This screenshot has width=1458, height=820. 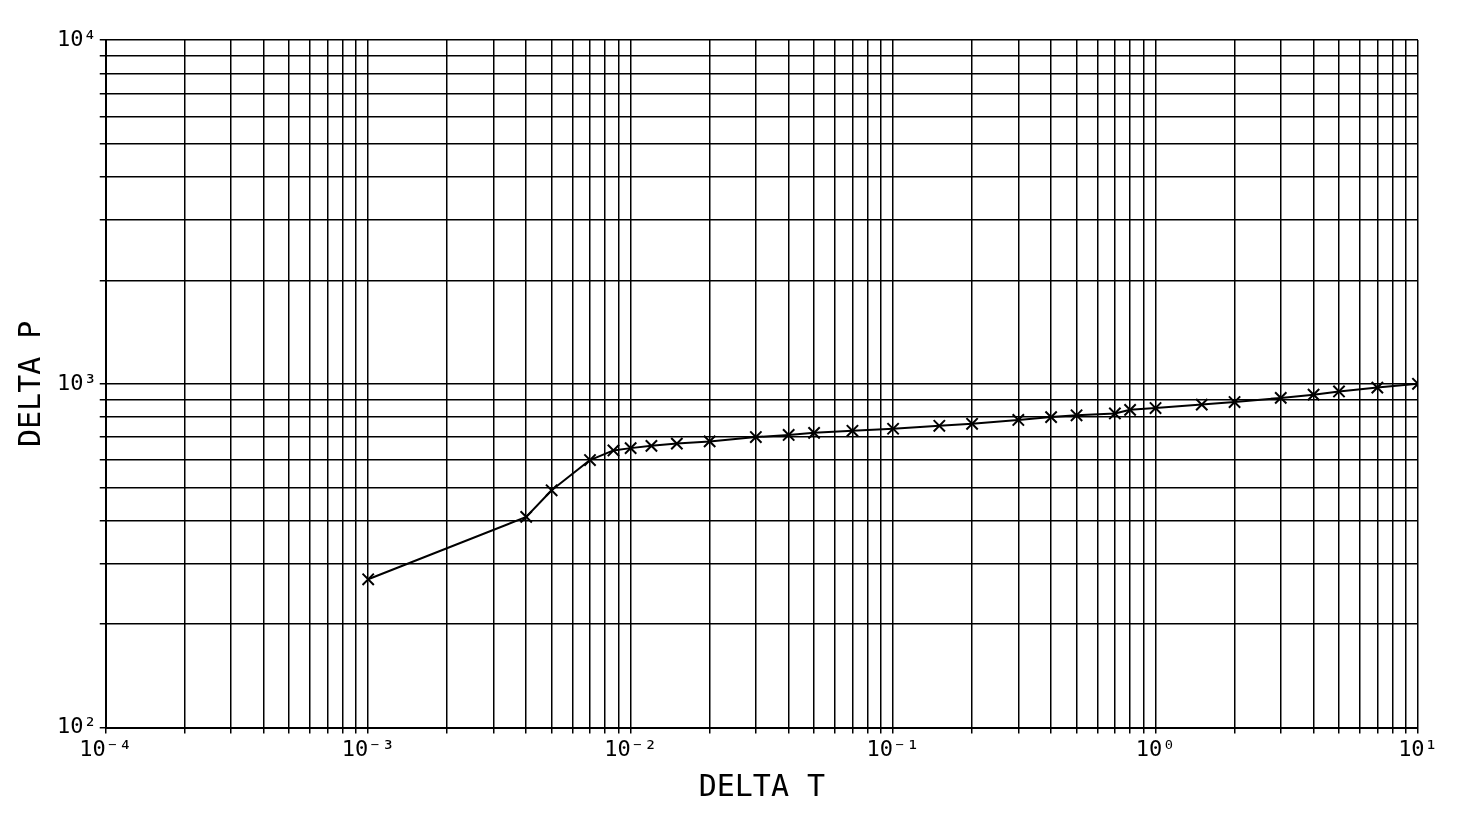 I want to click on x-tick-label: 10¹, so click(x=1418, y=748).